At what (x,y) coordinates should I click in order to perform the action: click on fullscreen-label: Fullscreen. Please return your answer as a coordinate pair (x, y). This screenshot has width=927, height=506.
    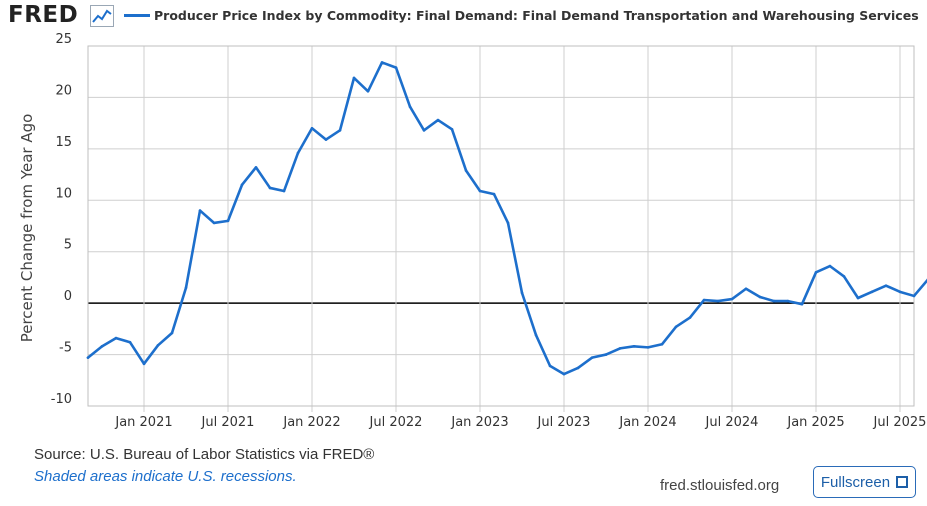
    Looking at the image, I should click on (855, 482).